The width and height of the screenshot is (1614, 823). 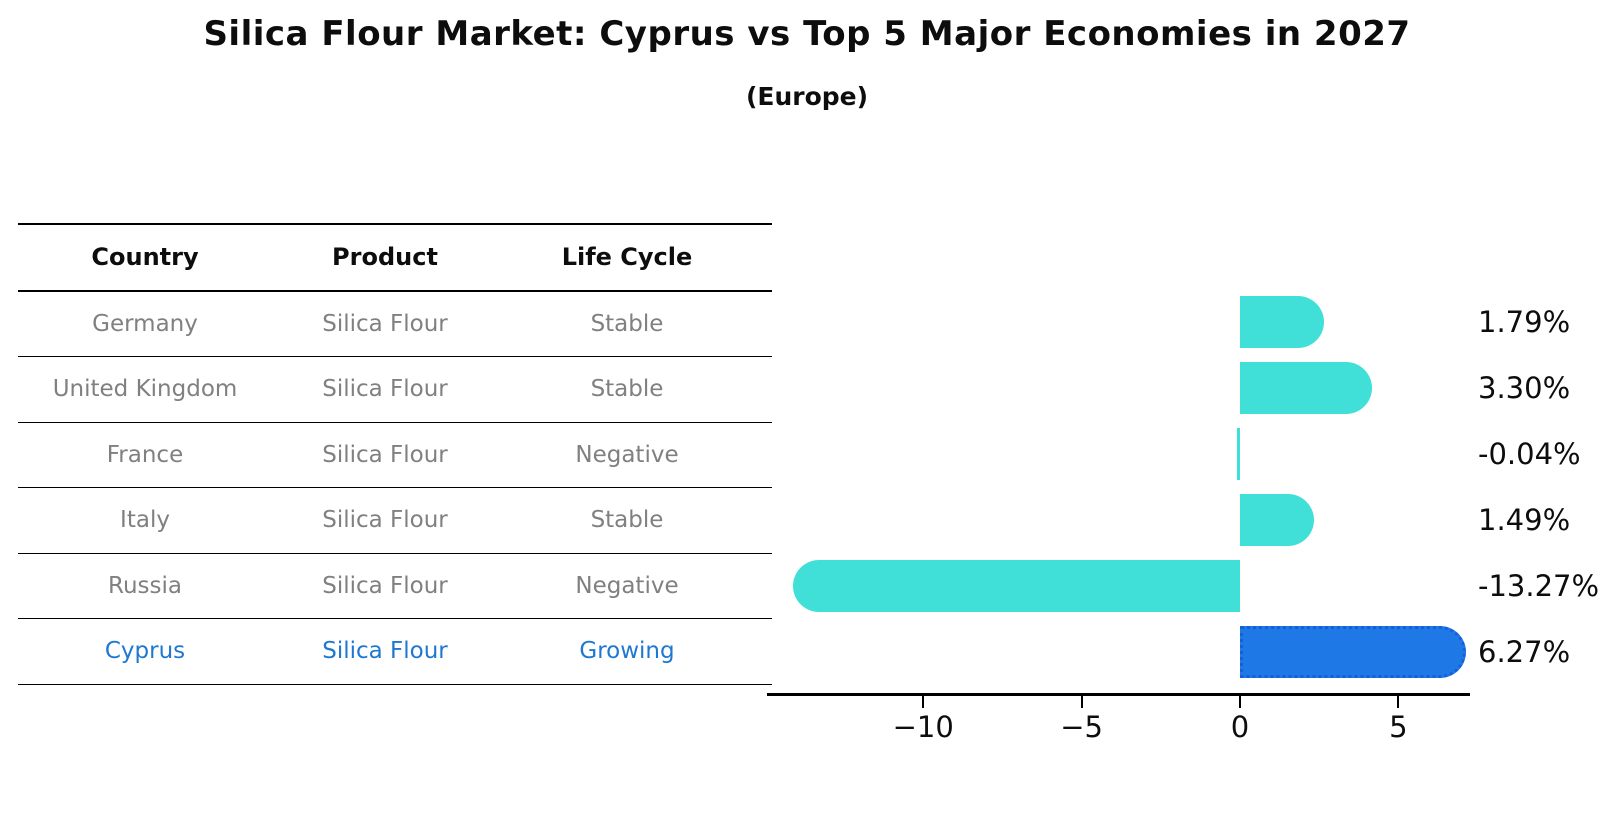 I want to click on table-header-row: Country Product Life Cycle, so click(x=395, y=258).